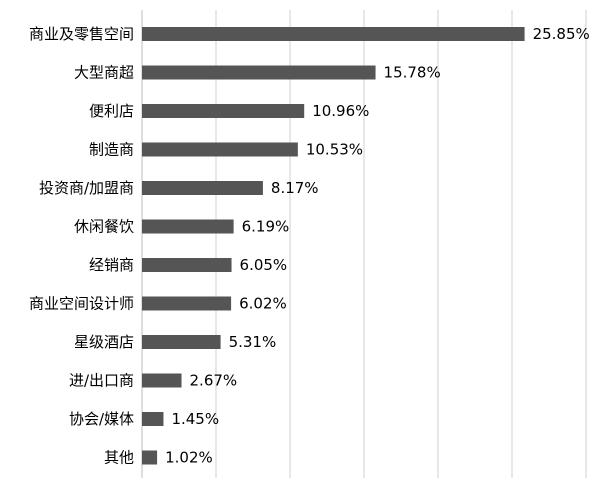  I want to click on category-label: 便利店, so click(111, 111).